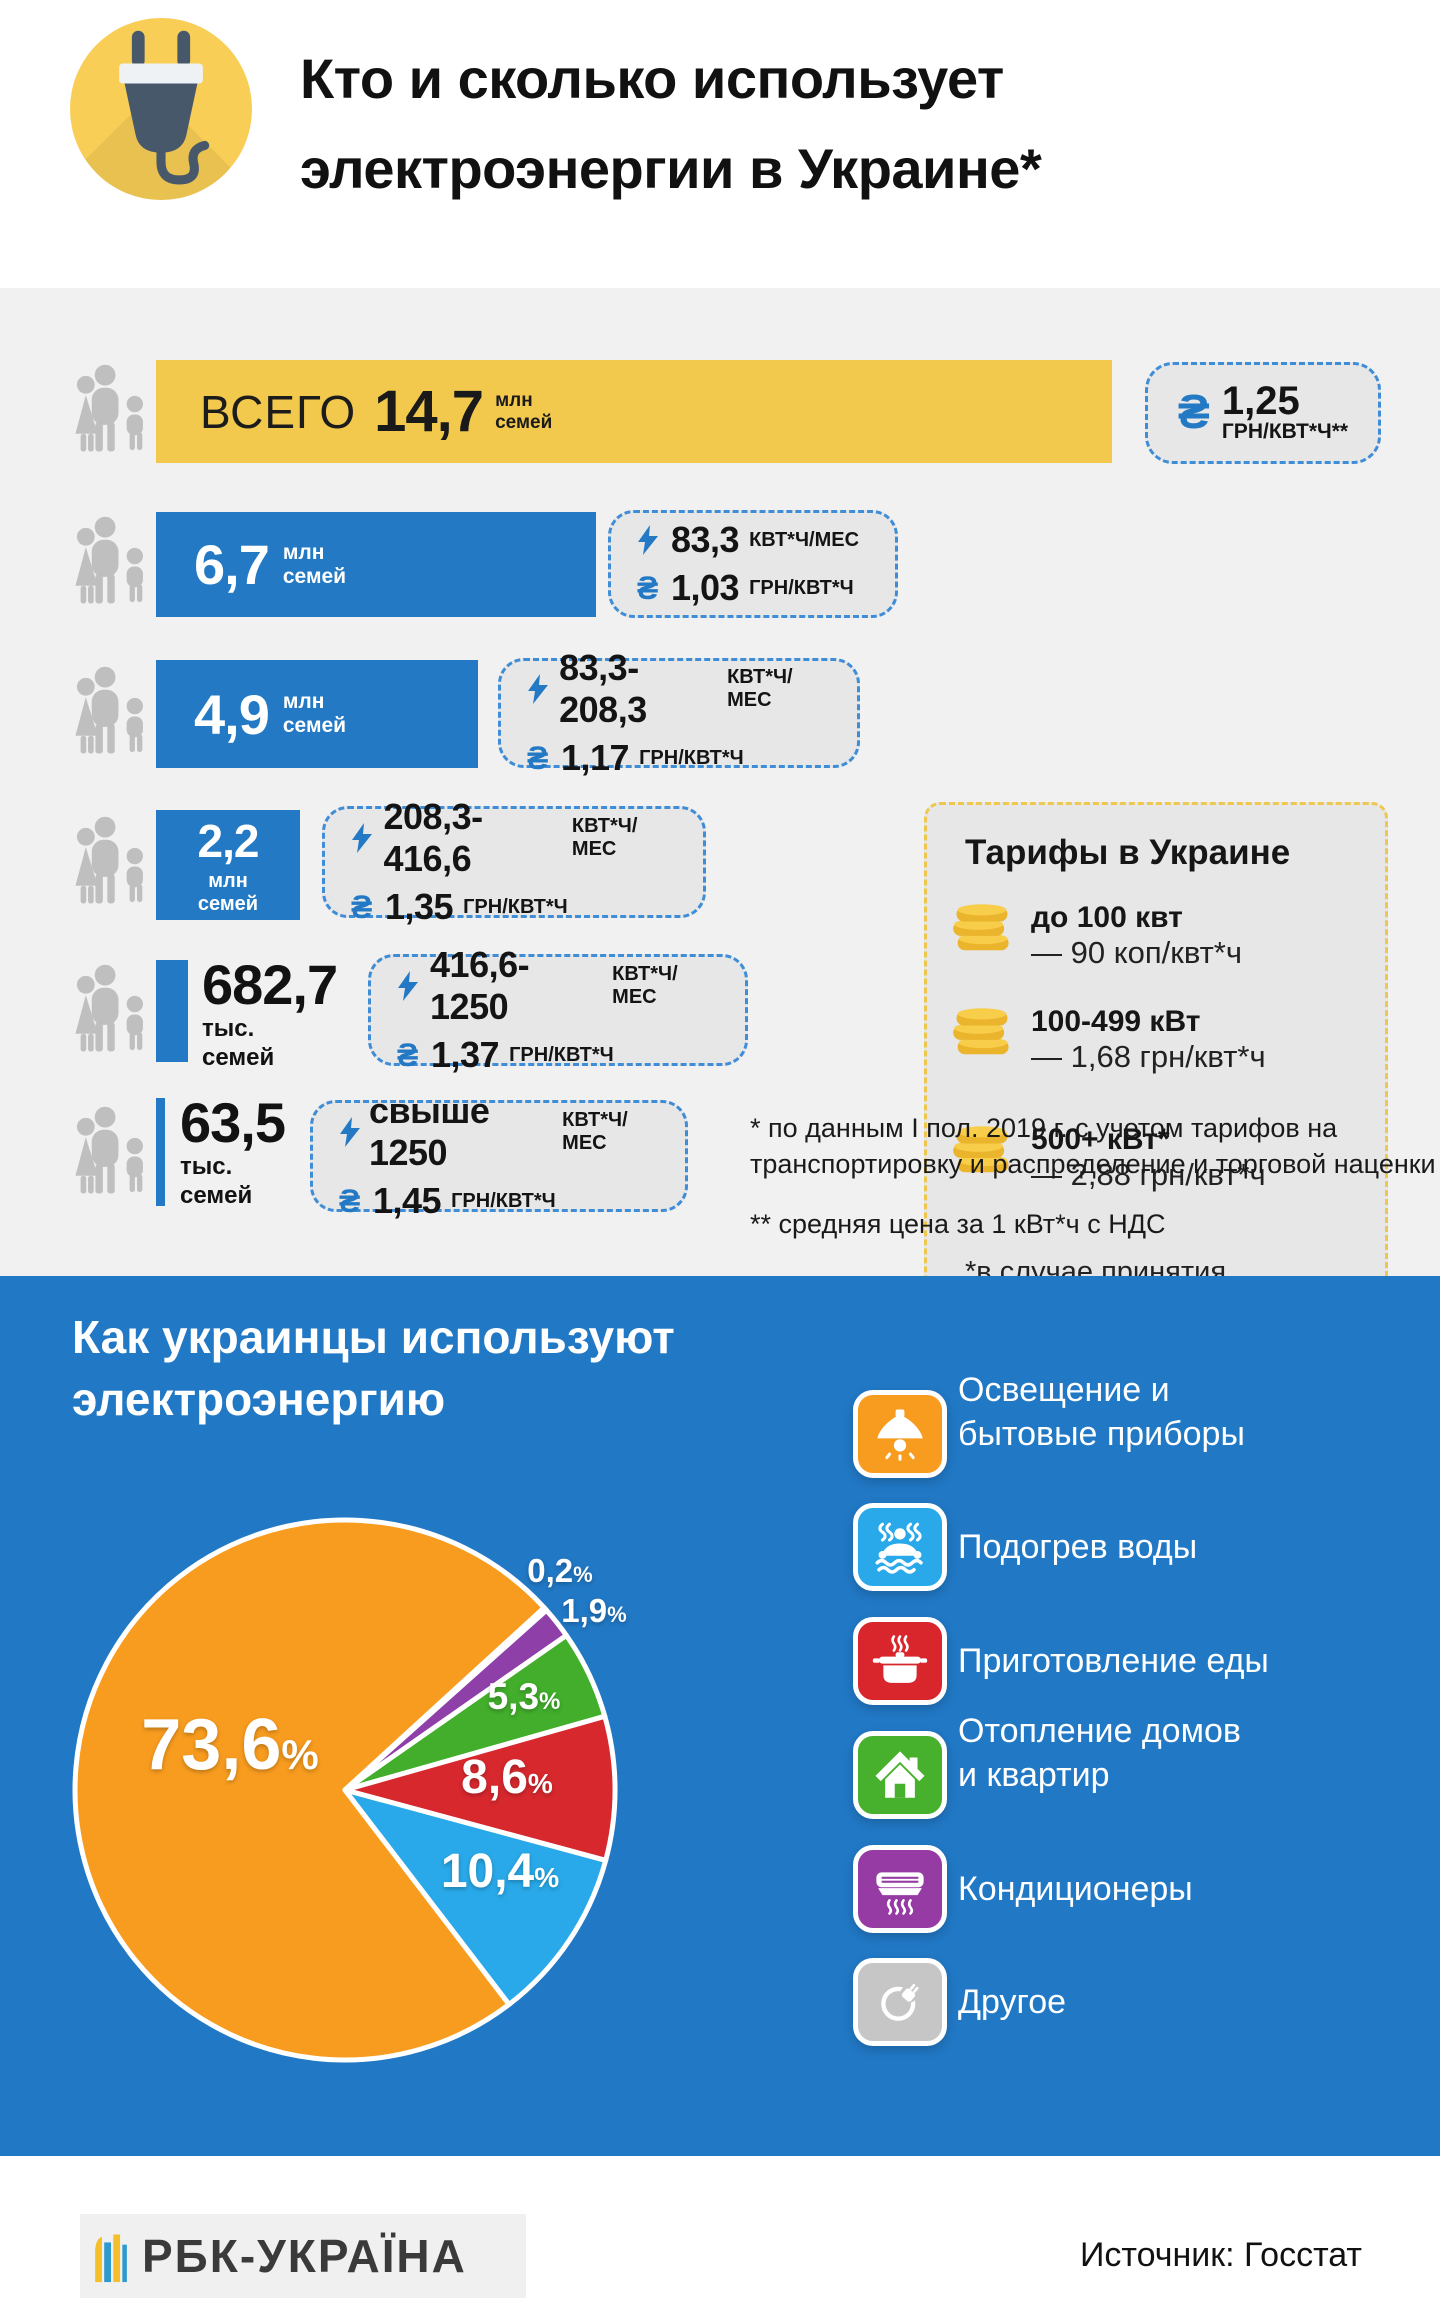 Image resolution: width=1440 pixels, height=2324 pixels. I want to click on total-unit: млн семей, so click(524, 411).